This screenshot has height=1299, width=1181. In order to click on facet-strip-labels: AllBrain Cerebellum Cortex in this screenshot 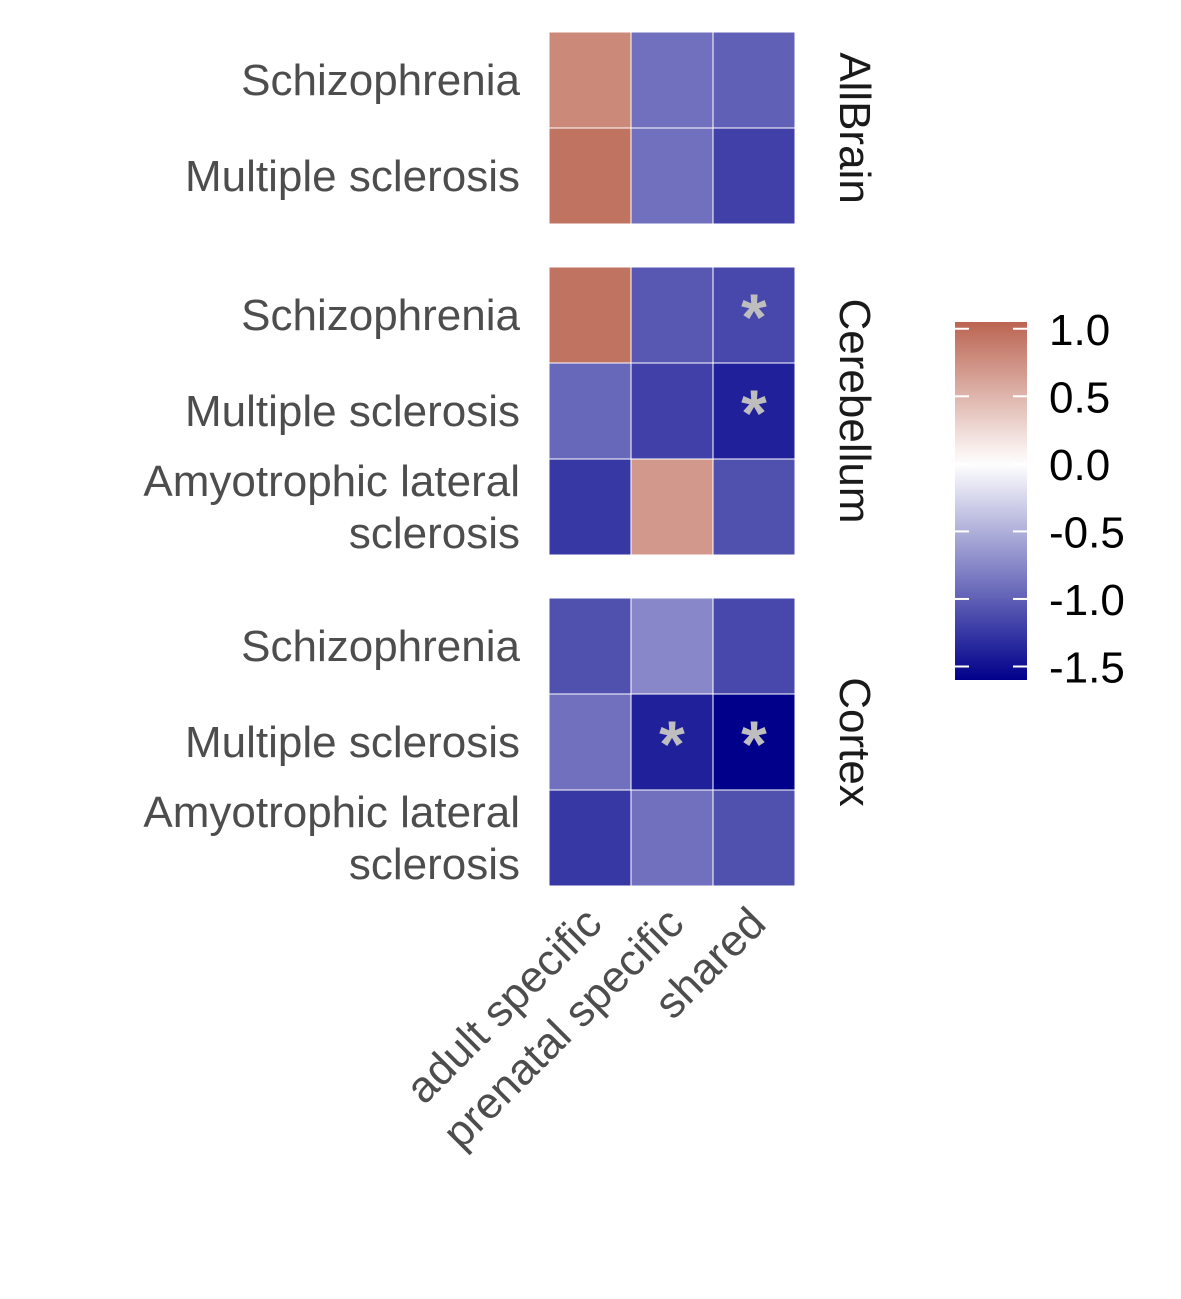, I will do `click(854, 429)`.